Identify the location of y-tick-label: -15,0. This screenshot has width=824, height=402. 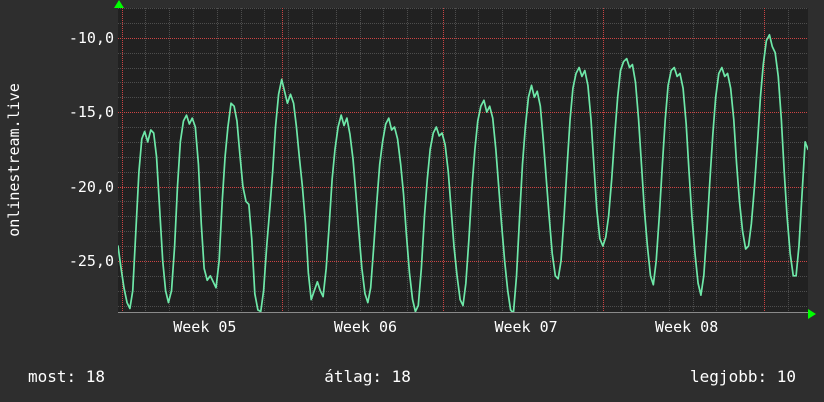
(91, 112).